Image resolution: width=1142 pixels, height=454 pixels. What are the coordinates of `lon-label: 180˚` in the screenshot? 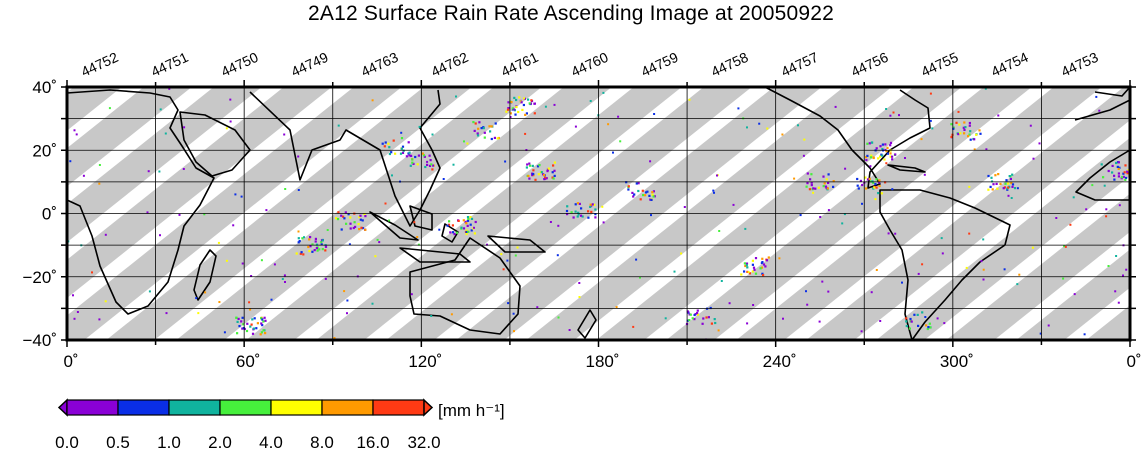 It's located at (602, 361).